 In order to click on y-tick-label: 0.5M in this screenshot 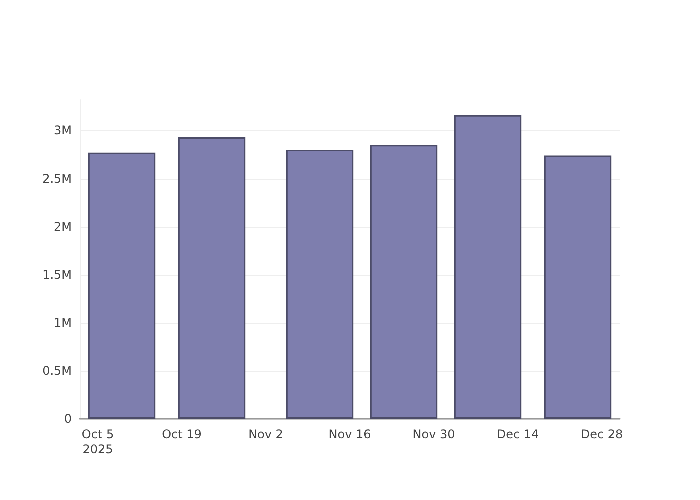, I will do `click(57, 371)`.